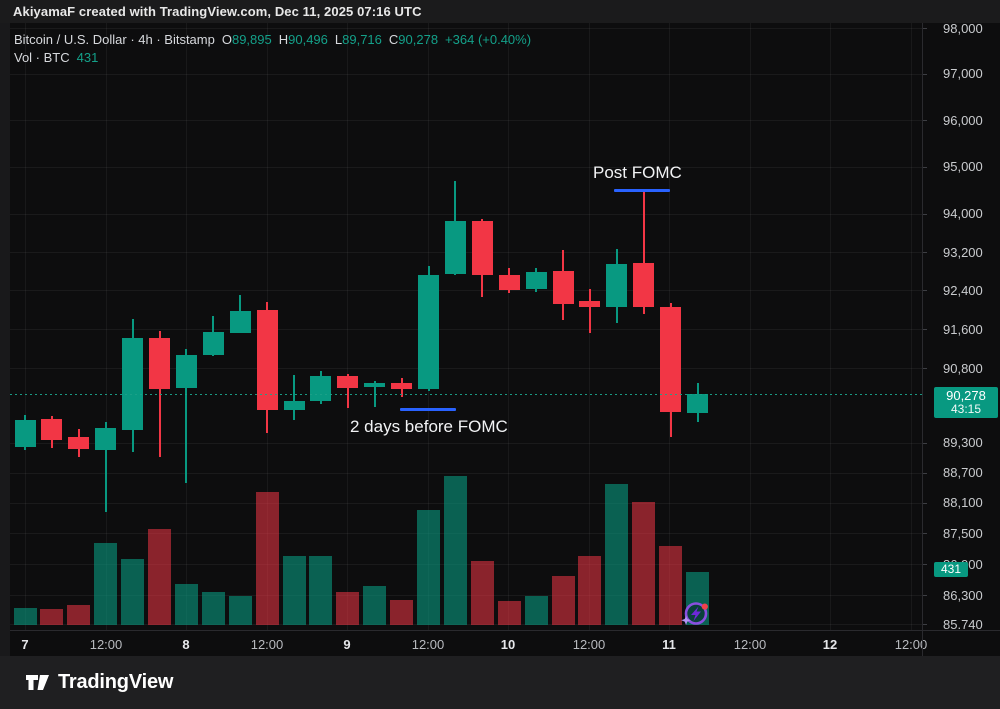 This screenshot has width=1000, height=709. What do you see at coordinates (922, 339) in the screenshot?
I see `price-axis-border` at bounding box center [922, 339].